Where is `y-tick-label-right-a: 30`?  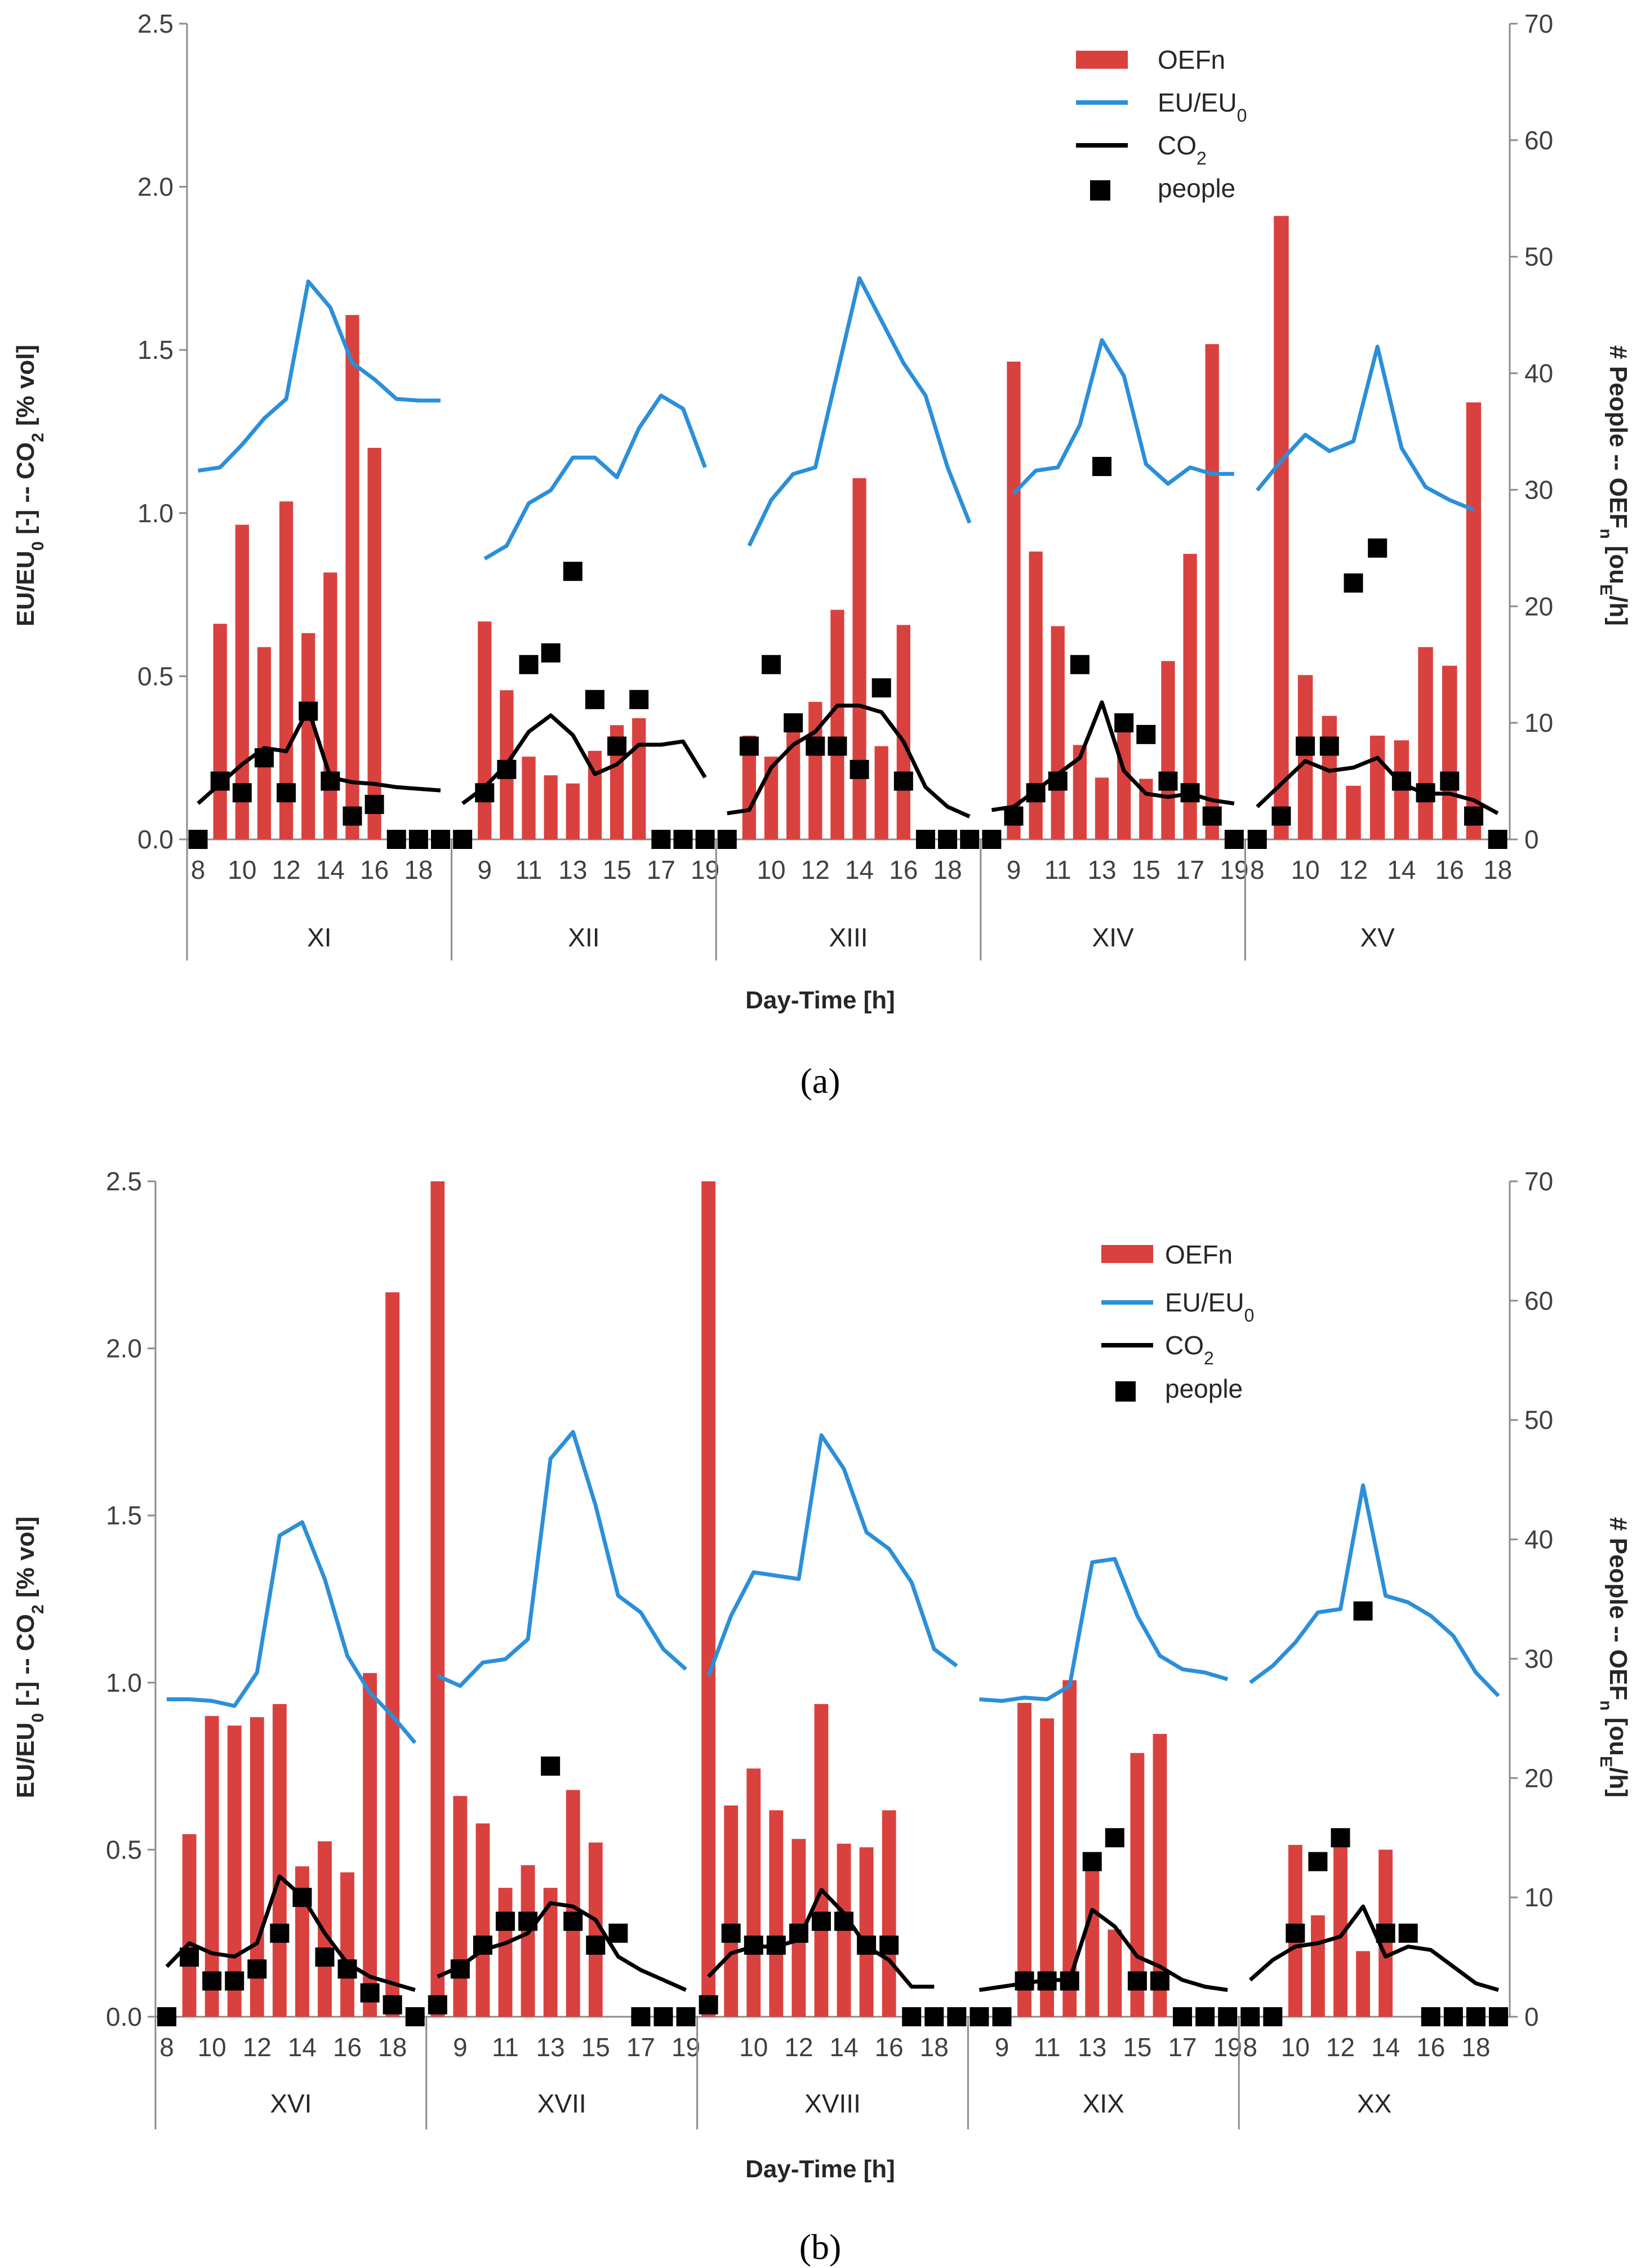 y-tick-label-right-a: 30 is located at coordinates (1538, 489).